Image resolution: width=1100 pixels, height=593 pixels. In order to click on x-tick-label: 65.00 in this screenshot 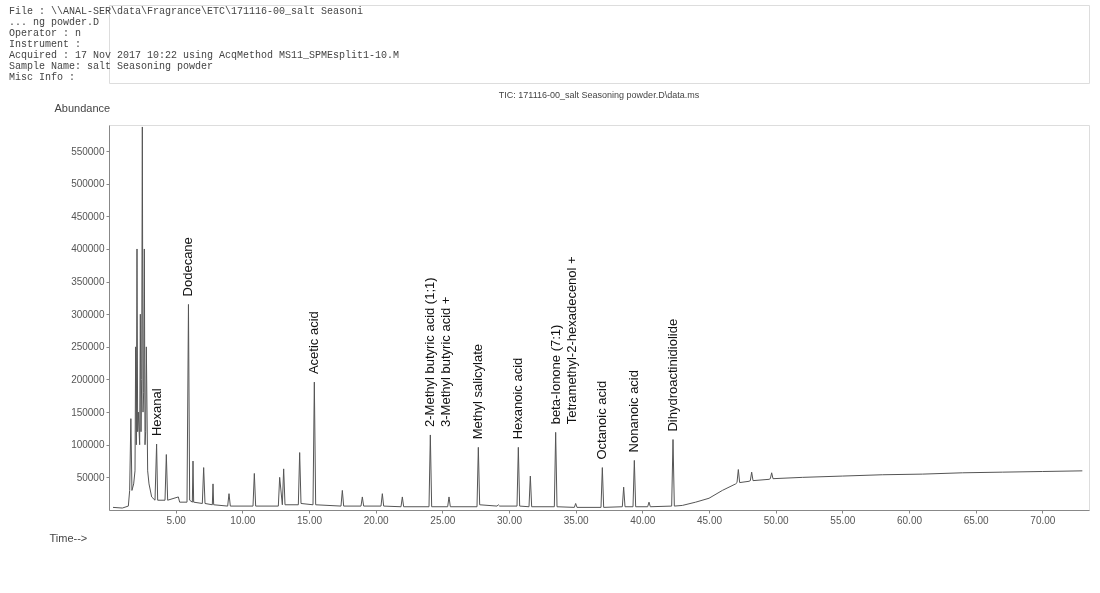, I will do `click(976, 520)`.